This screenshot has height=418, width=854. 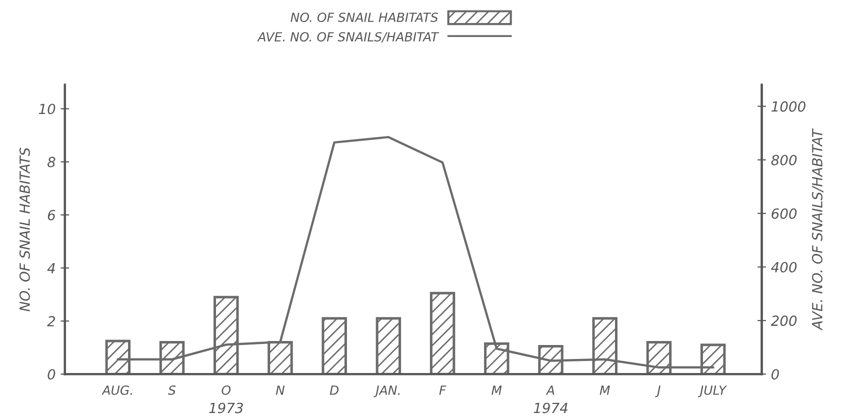 What do you see at coordinates (51, 321) in the screenshot?
I see `y-tick-label: 2` at bounding box center [51, 321].